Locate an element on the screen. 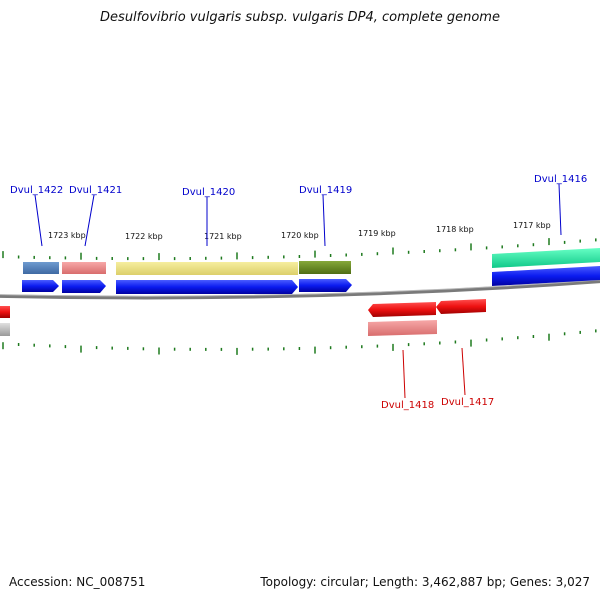  scale-label-1720: 1720 kbp is located at coordinates (300, 235).